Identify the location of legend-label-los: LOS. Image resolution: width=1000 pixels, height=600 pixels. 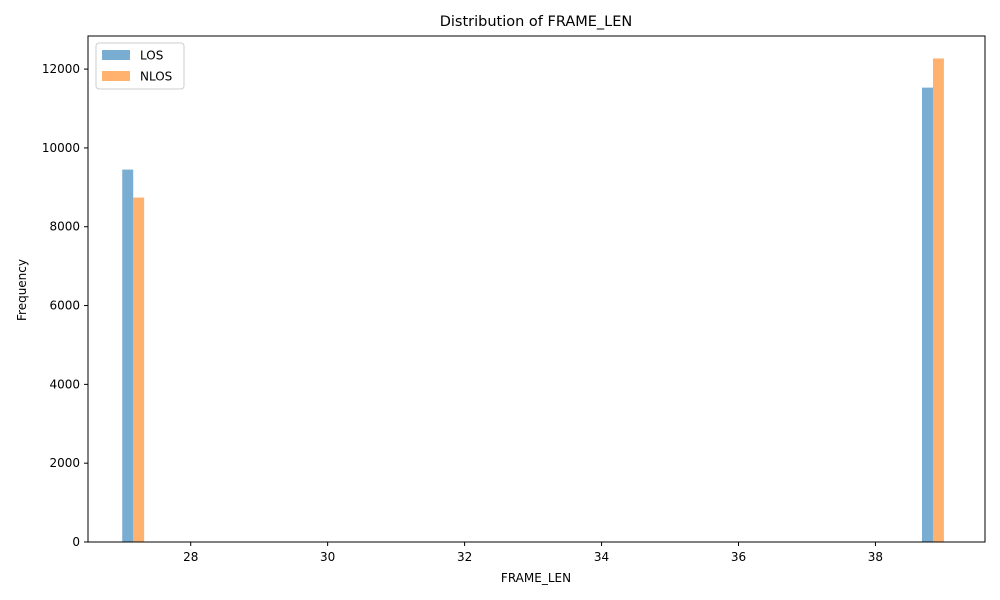
(151, 56).